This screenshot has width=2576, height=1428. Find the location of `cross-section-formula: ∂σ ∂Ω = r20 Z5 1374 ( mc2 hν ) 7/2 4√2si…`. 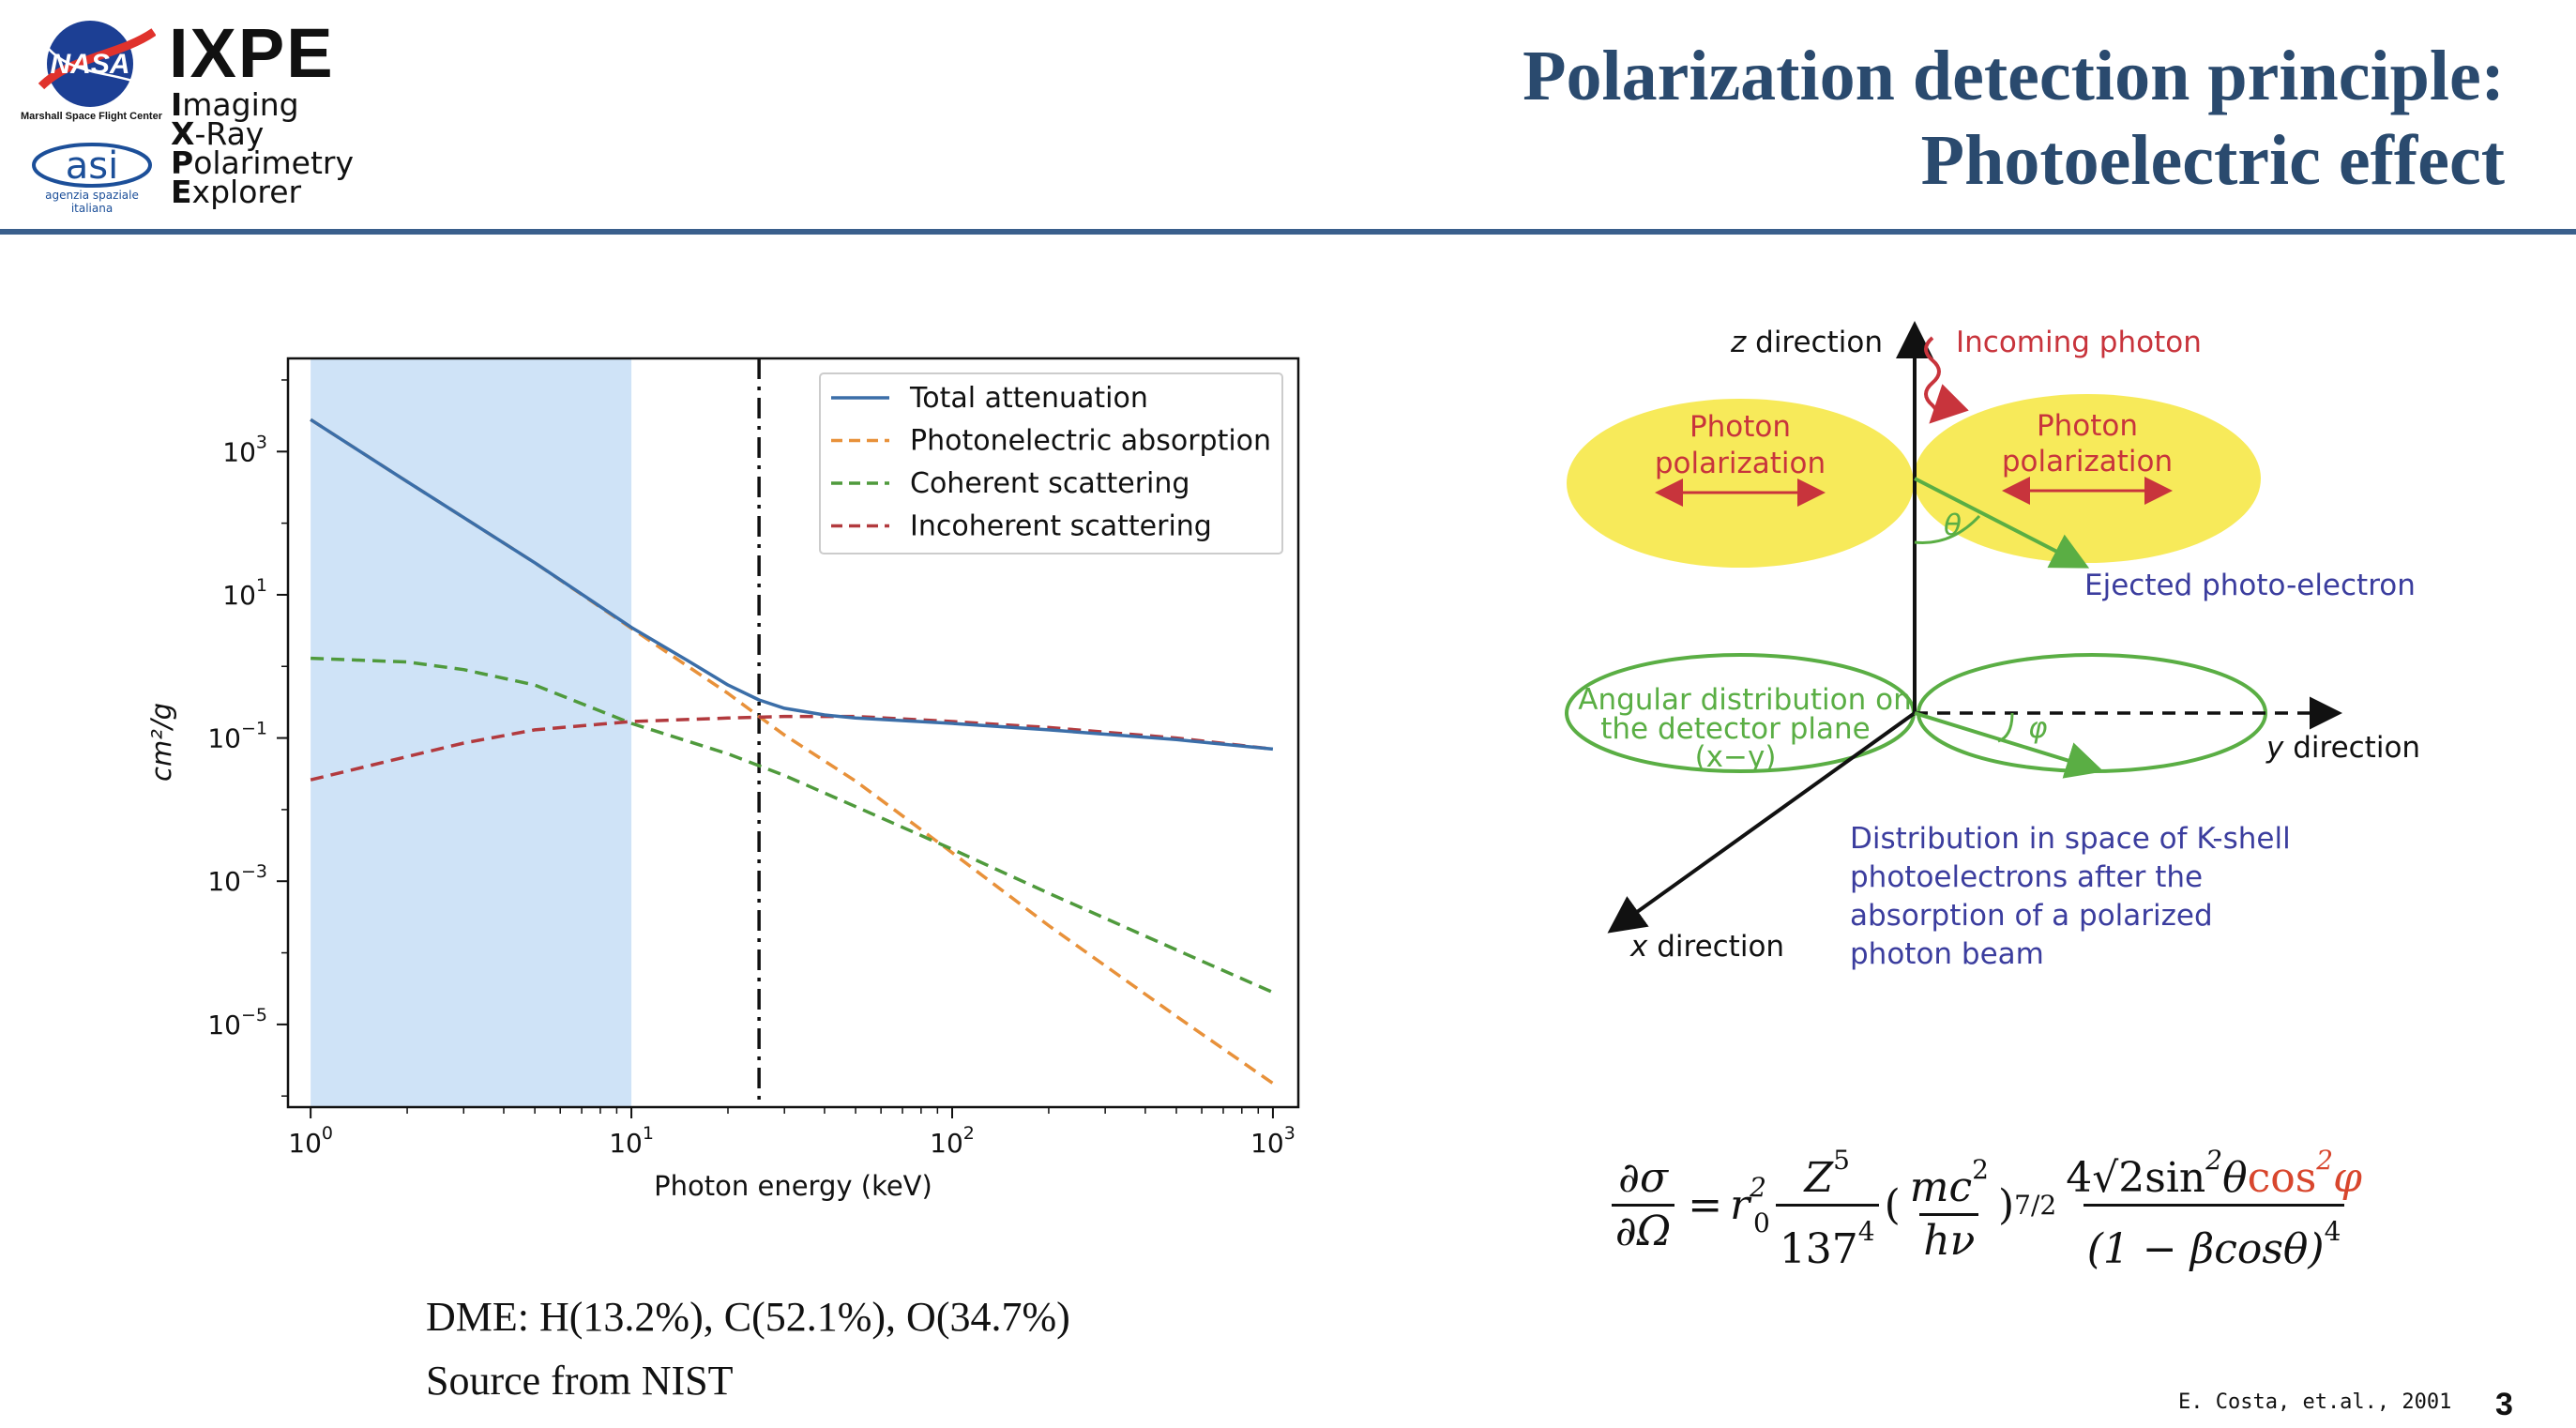

cross-section-formula: ∂σ ∂Ω = r20 Z5 1374 ( mc2 hν ) 7/2 4√2si… is located at coordinates (1989, 1205).